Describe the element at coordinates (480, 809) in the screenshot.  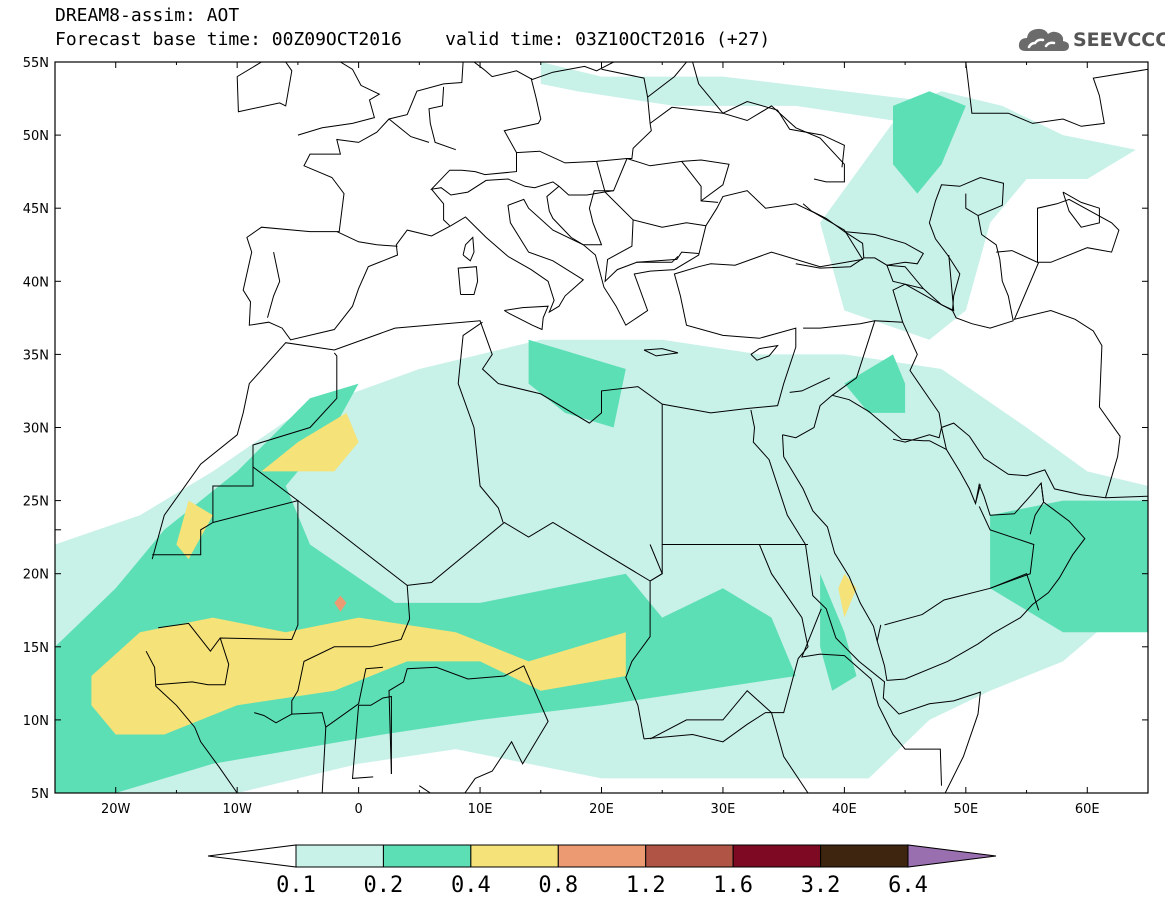
I see `lon-label: 10E` at that location.